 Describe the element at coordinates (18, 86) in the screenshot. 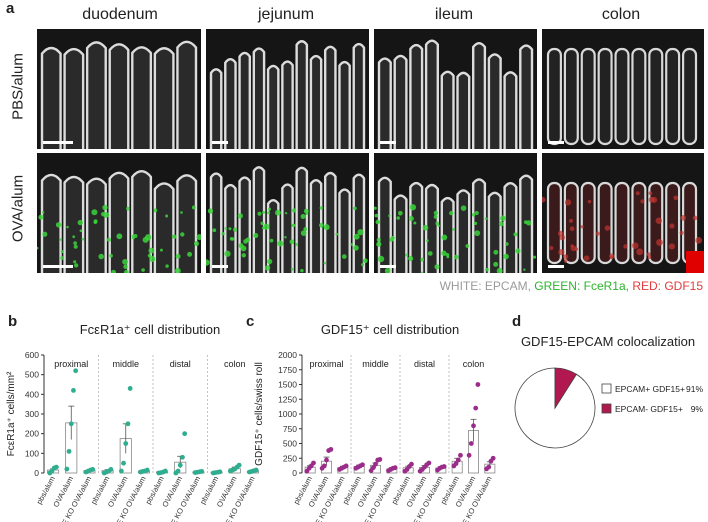

I see `row-label-pbs: PBS/alum` at that location.